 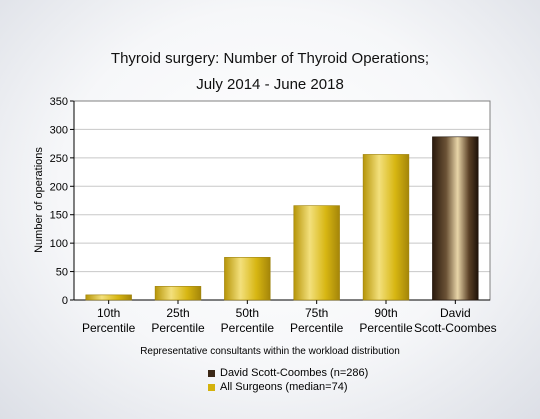 I want to click on legend-swatch-surgeon, so click(x=211, y=373).